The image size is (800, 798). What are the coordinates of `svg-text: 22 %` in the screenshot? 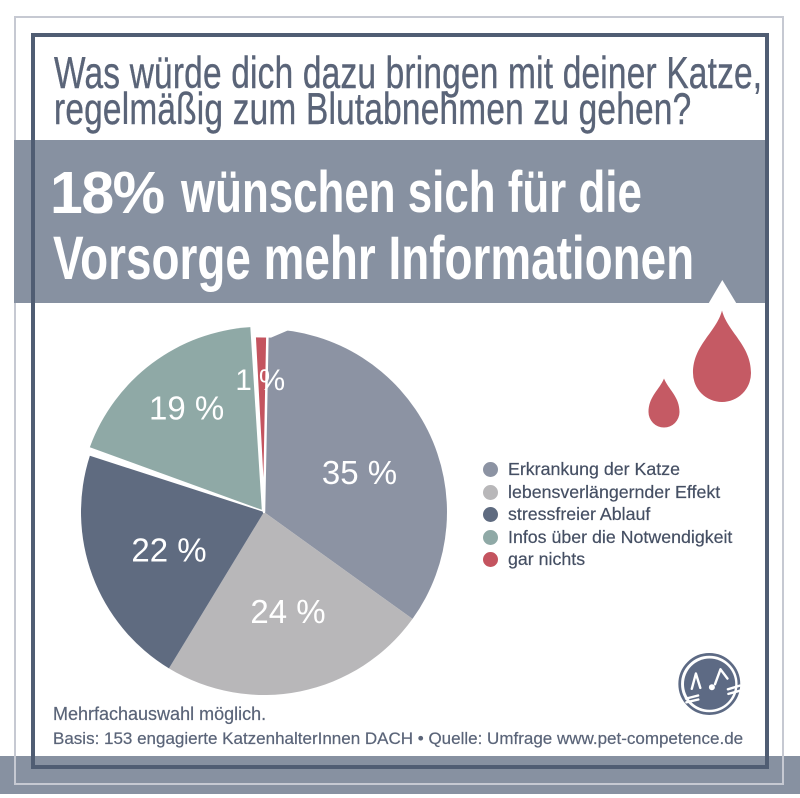 It's located at (168, 550).